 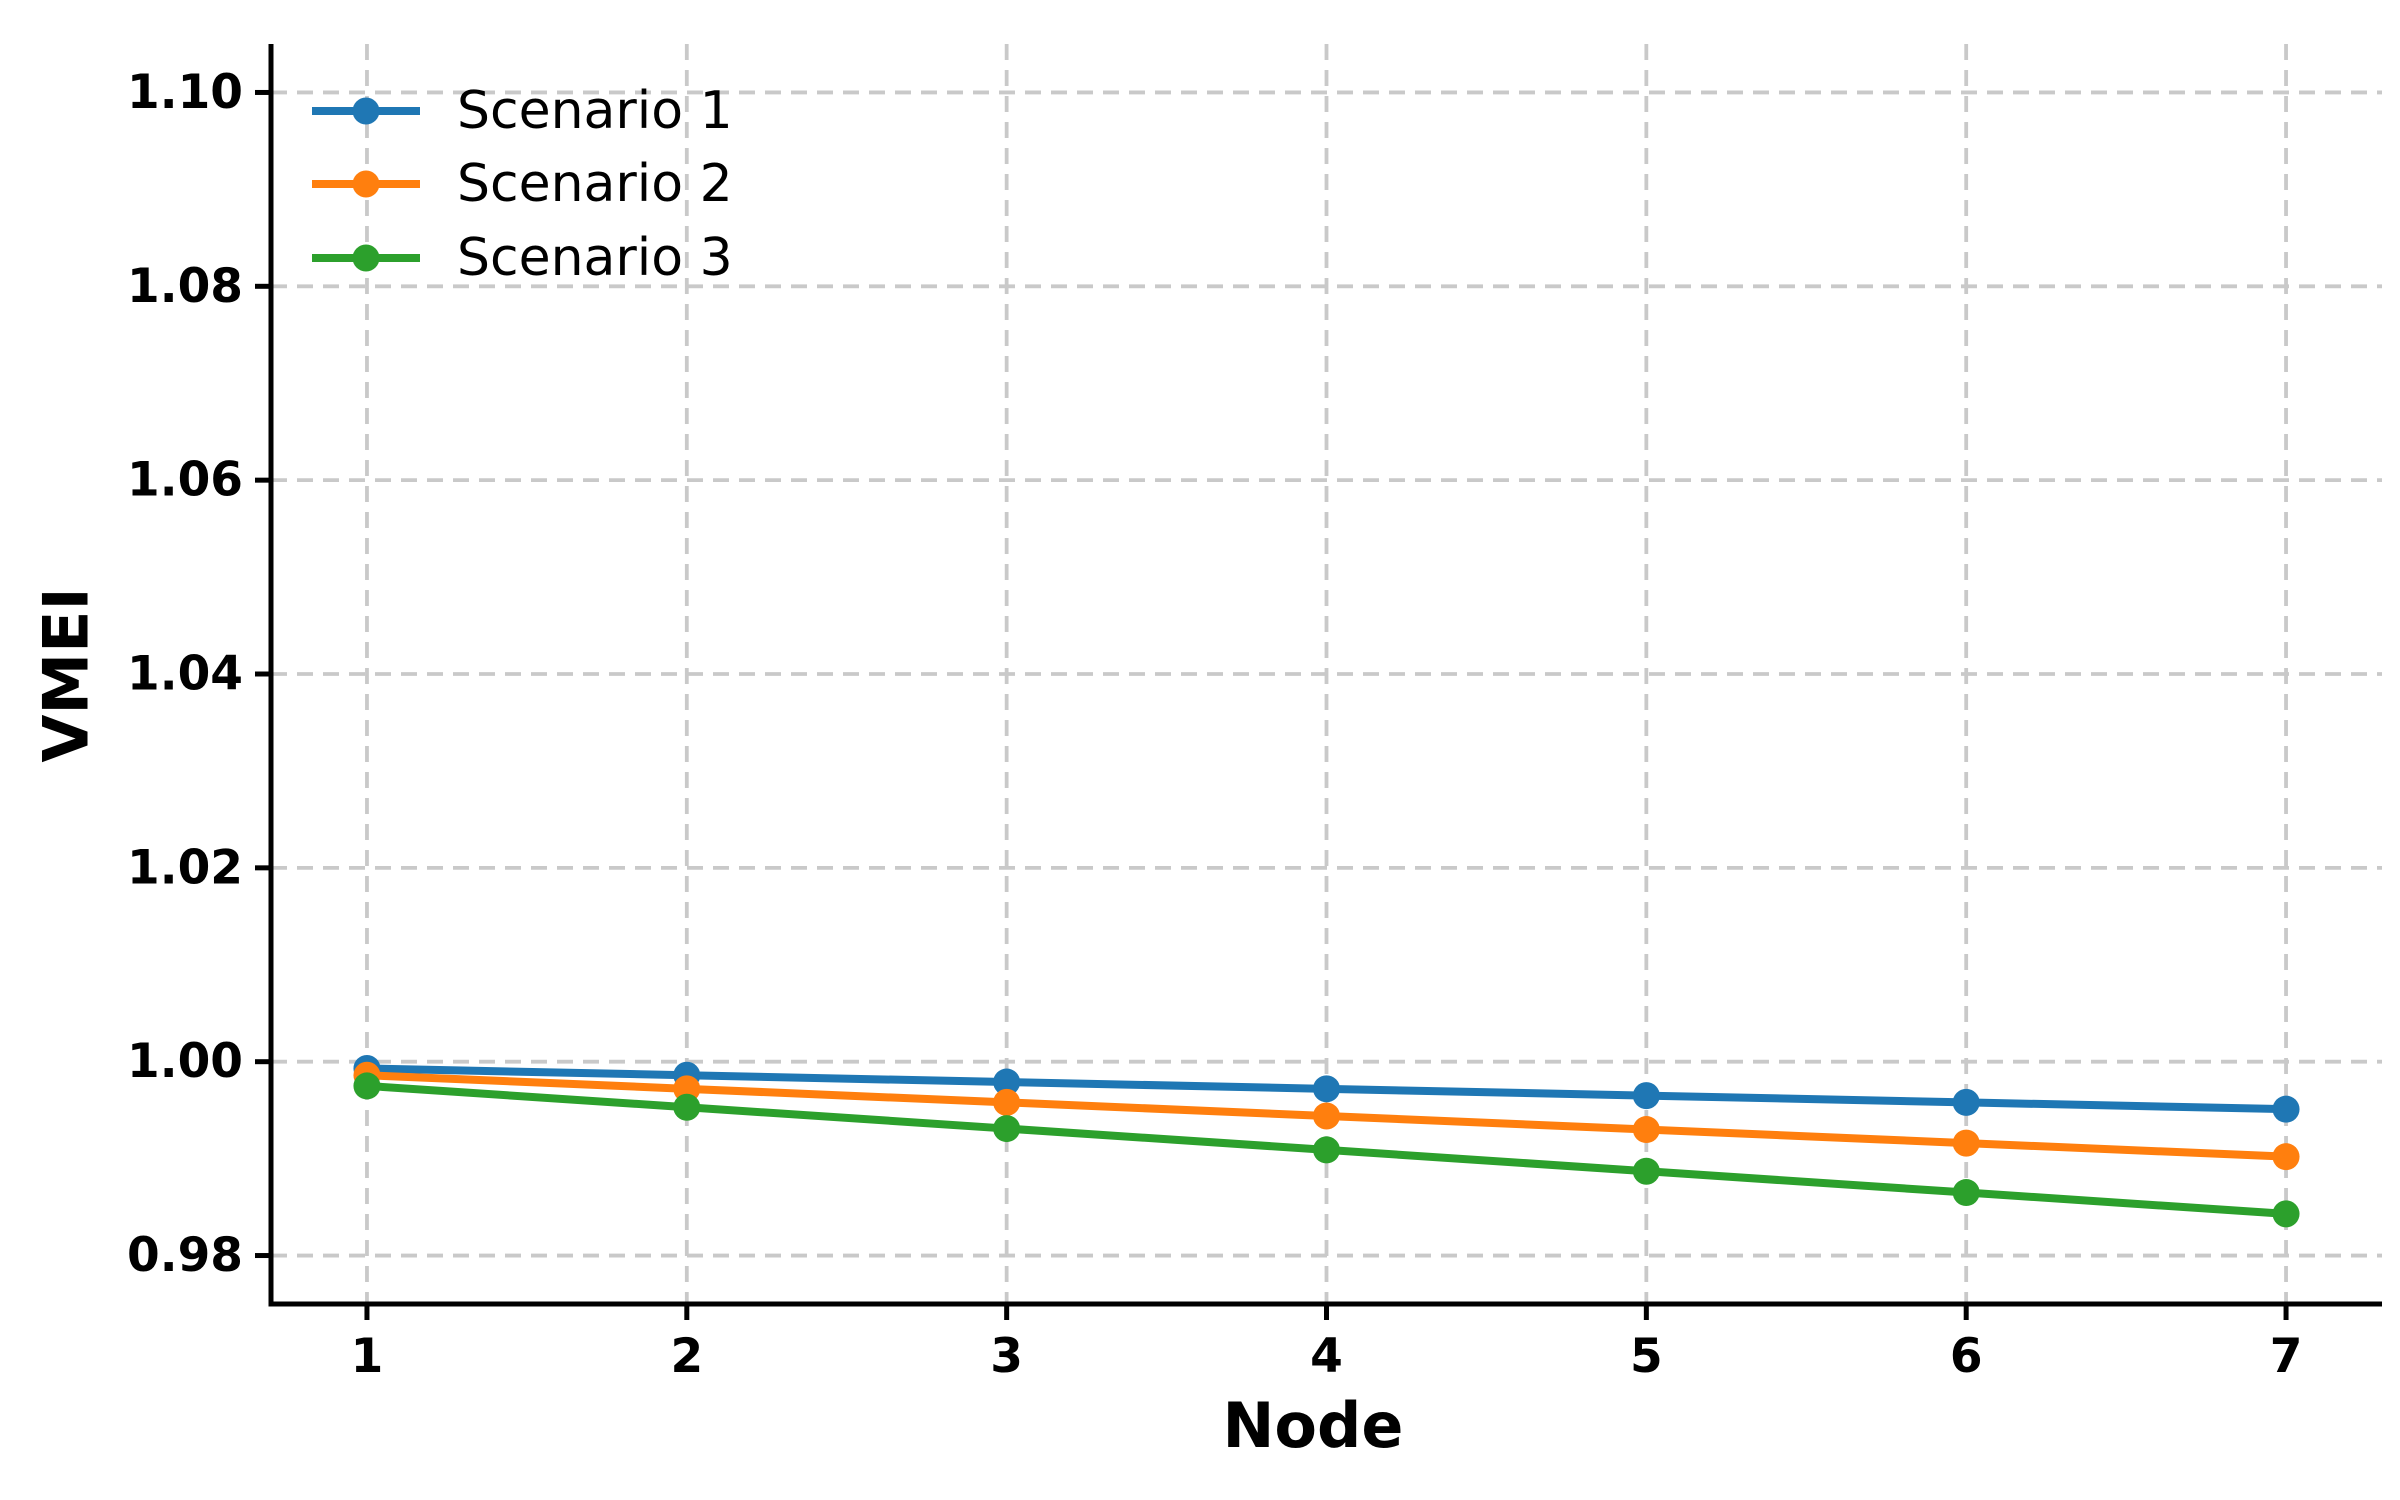 What do you see at coordinates (595, 110) in the screenshot?
I see `legend-label: Scenario 1` at bounding box center [595, 110].